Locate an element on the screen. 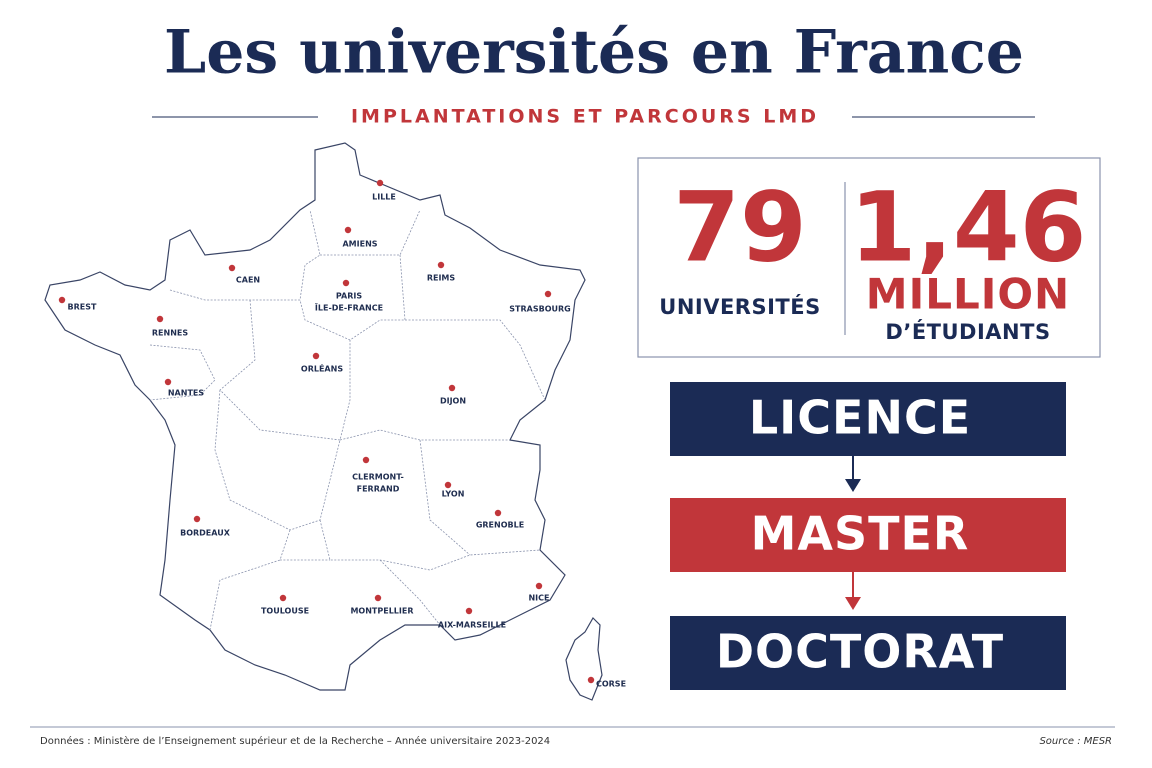 The width and height of the screenshot is (1152, 768). stat-label: MILLION is located at coordinates (968, 294).